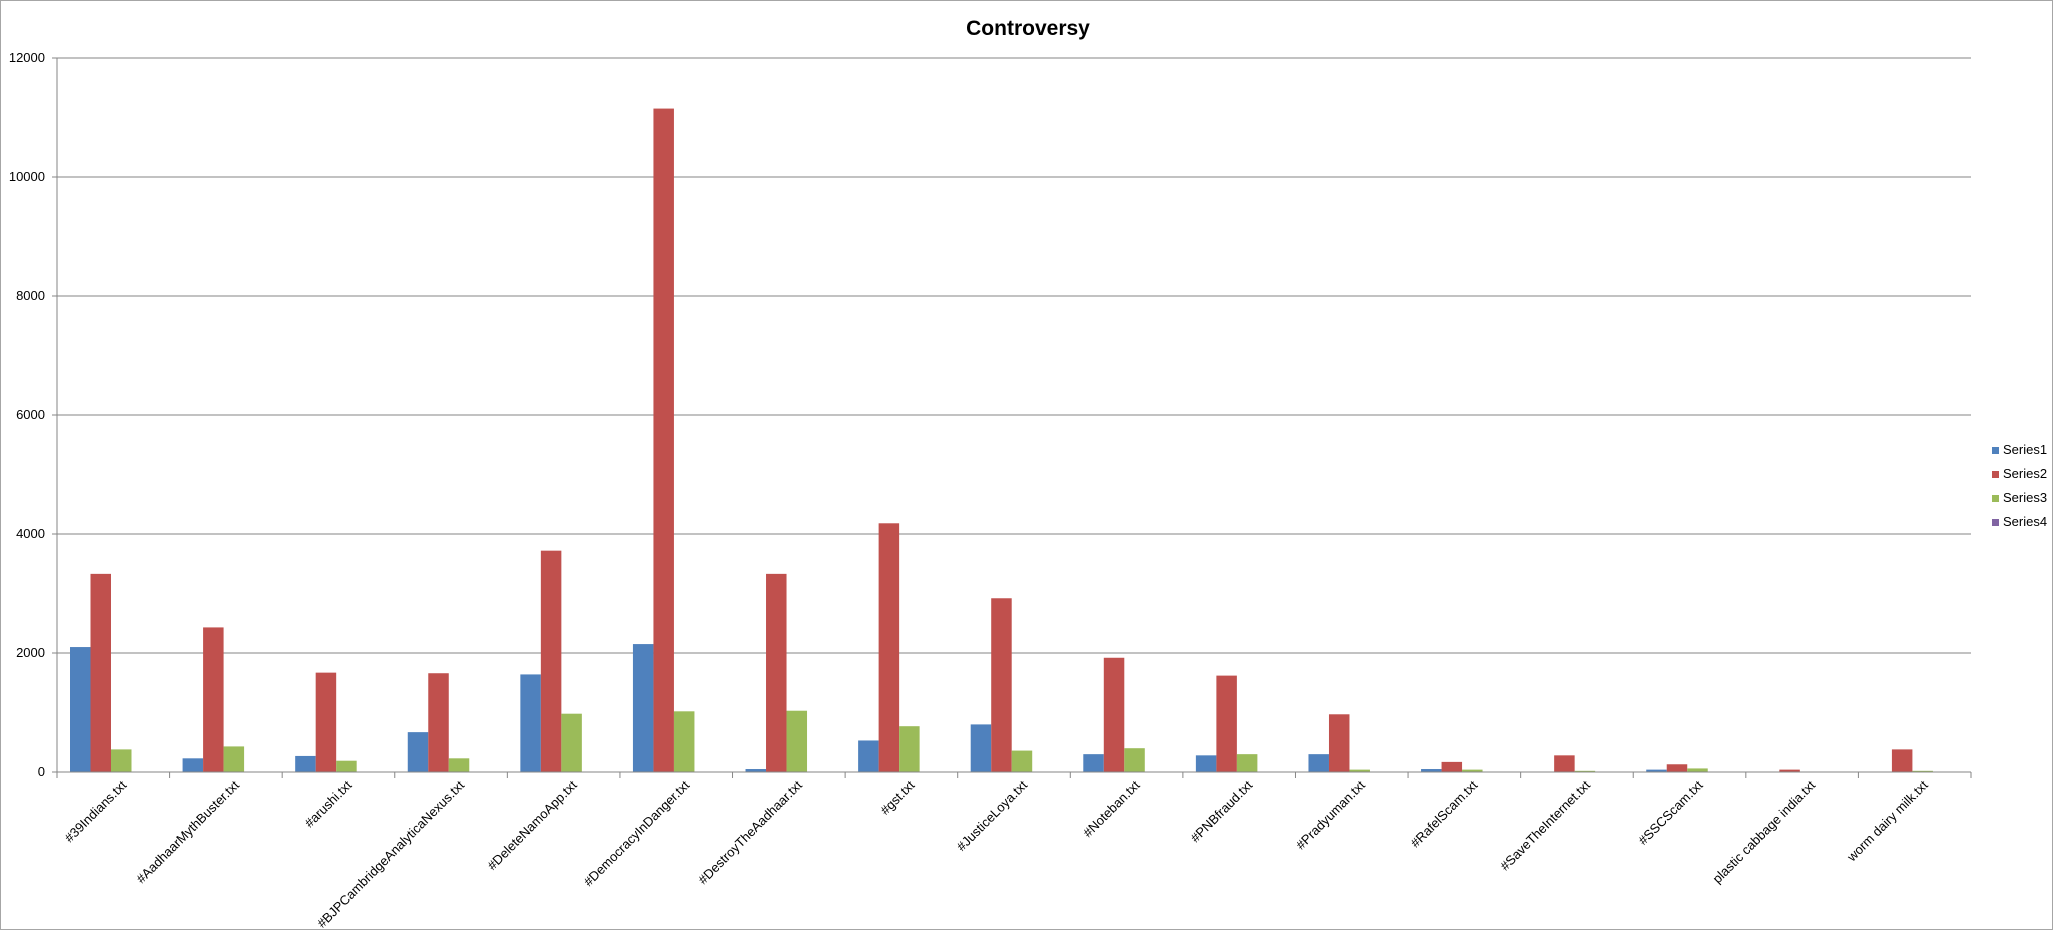 The width and height of the screenshot is (2055, 933). I want to click on x-tick-label: plastic cabbage india.txt, so click(1764, 831).